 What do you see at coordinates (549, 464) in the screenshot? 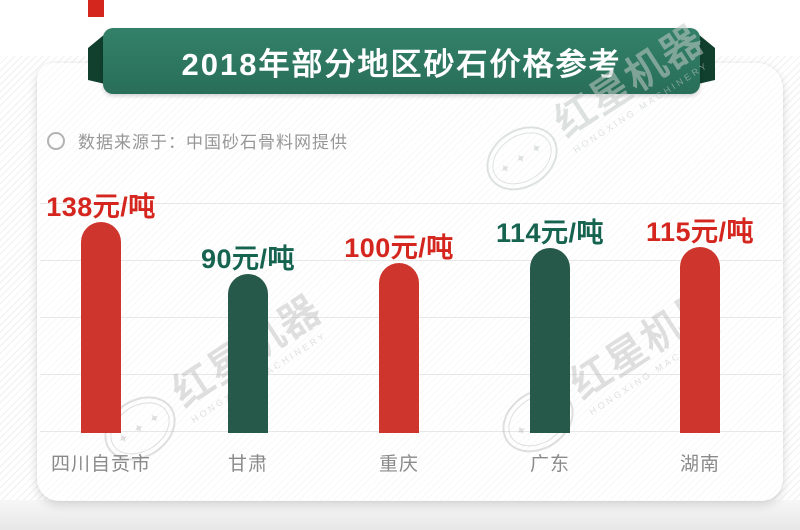
I see `bar-category-label: 广东` at bounding box center [549, 464].